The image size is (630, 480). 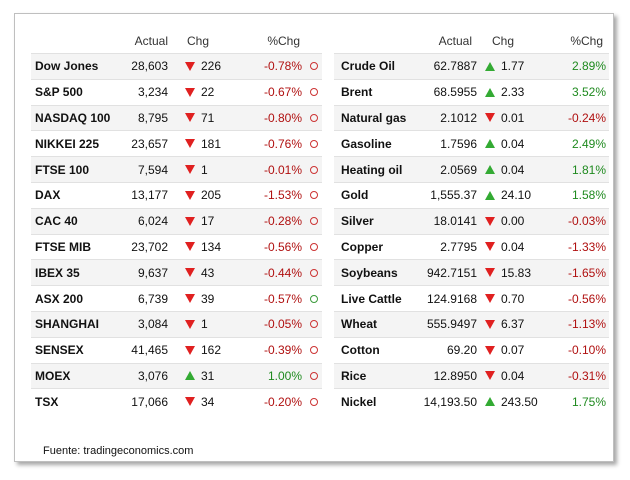 What do you see at coordinates (282, 298) in the screenshot?
I see `percent-change-value: -0.57%` at bounding box center [282, 298].